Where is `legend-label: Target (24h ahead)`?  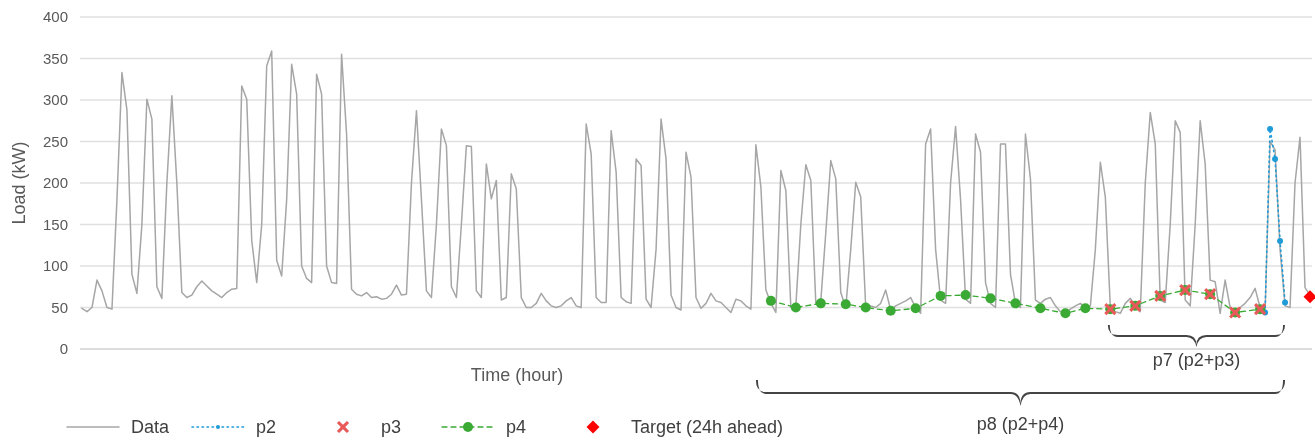 legend-label: Target (24h ahead) is located at coordinates (707, 427).